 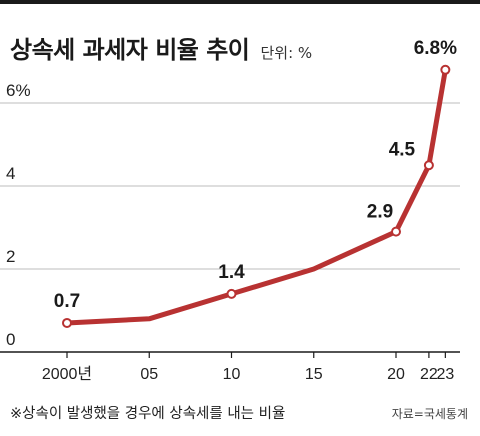 What do you see at coordinates (232, 374) in the screenshot?
I see `x-tick-label: 10` at bounding box center [232, 374].